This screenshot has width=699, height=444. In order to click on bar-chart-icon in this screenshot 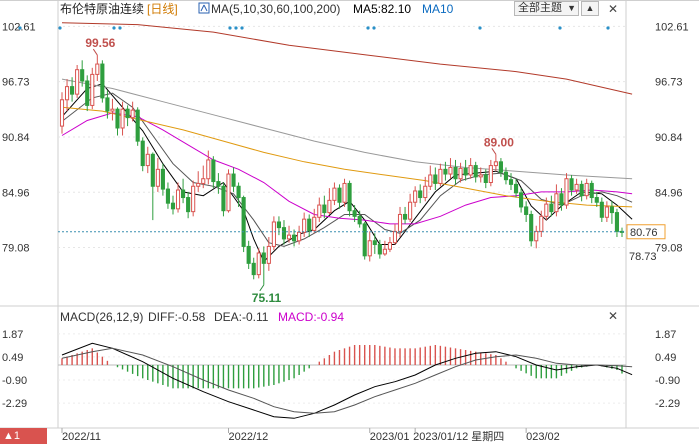, I will do `click(204, 8)`.